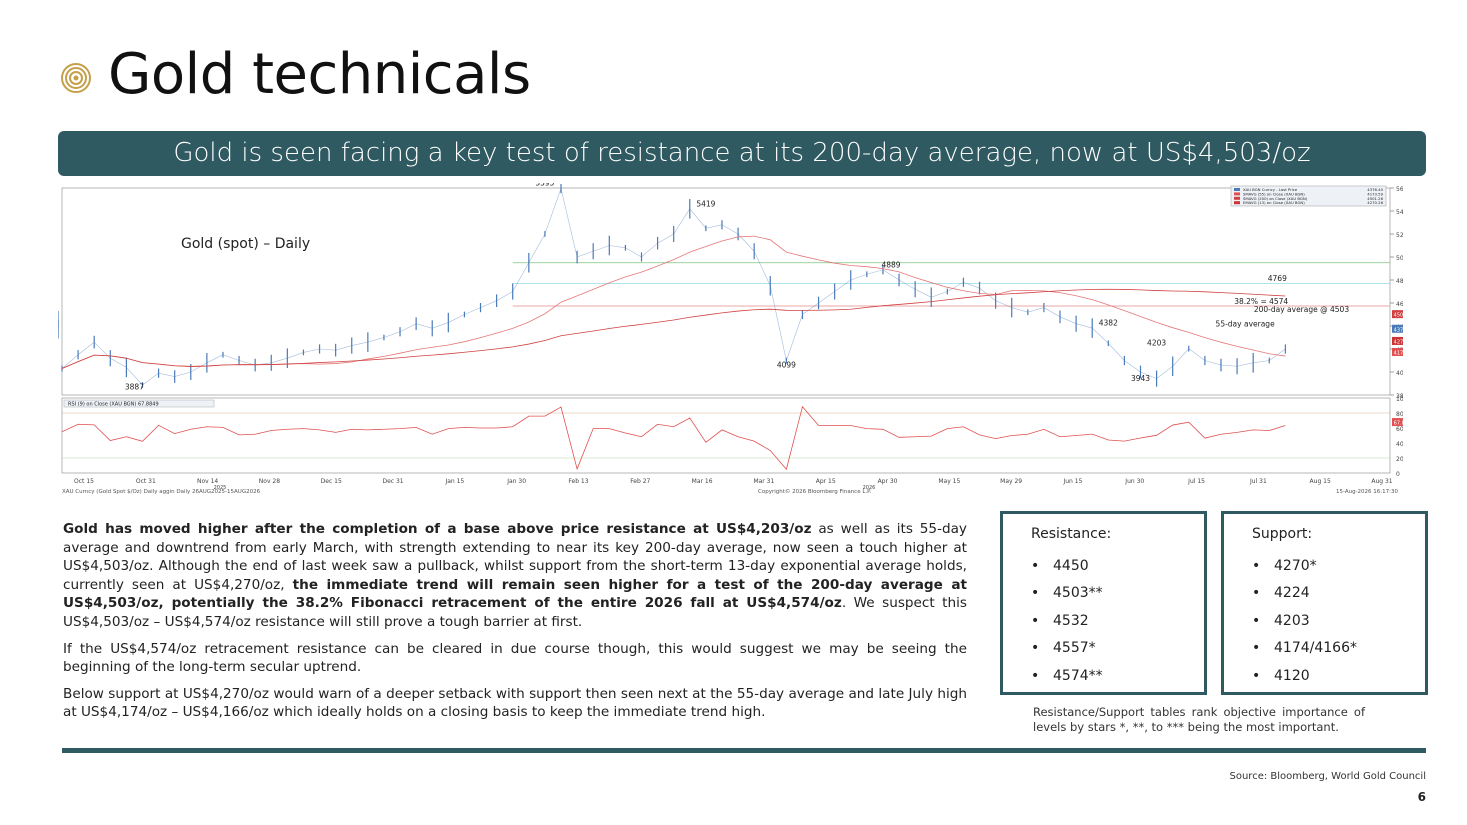 The image size is (1467, 825). What do you see at coordinates (1398, 316) in the screenshot?
I see `price-tag-label: 4503.26` at bounding box center [1398, 316].